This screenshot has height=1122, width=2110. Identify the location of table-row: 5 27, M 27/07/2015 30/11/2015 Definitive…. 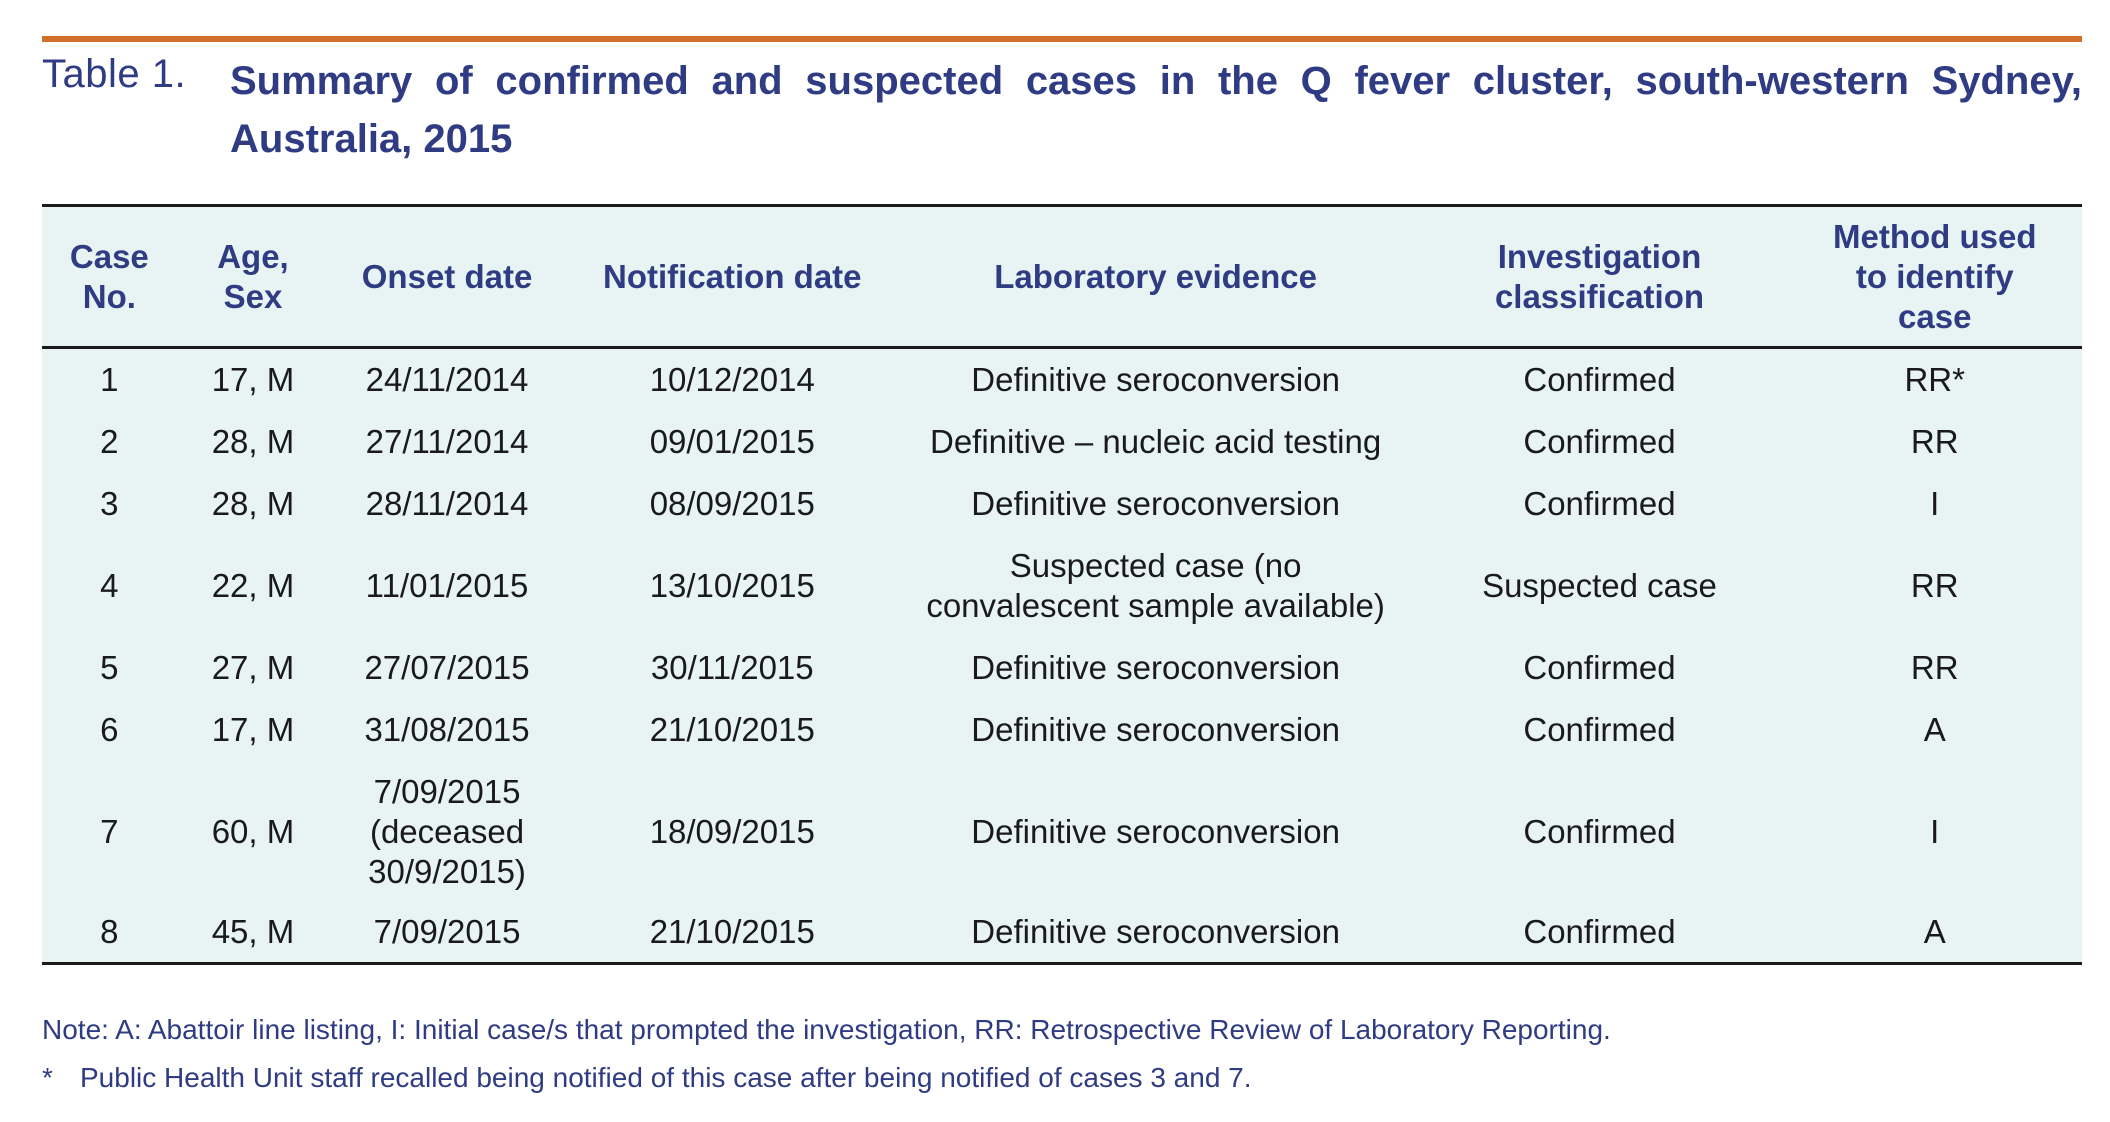
(1062, 668).